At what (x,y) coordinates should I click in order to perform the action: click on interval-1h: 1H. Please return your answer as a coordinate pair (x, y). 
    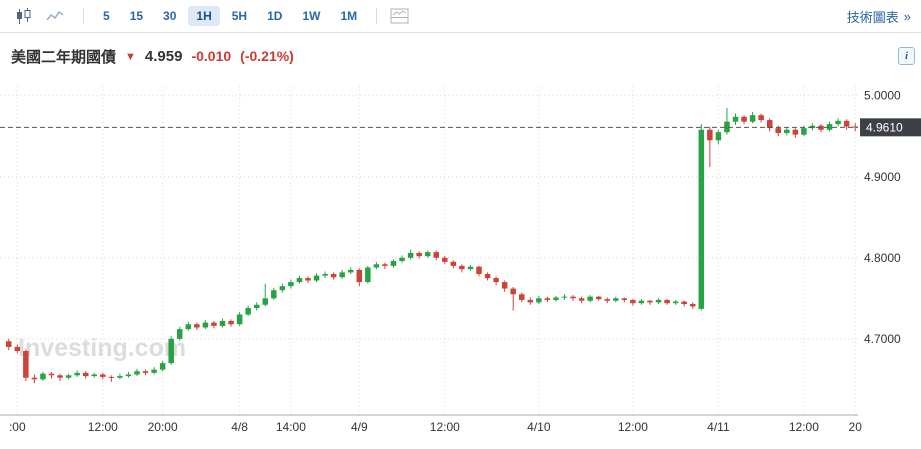
    Looking at the image, I should click on (204, 16).